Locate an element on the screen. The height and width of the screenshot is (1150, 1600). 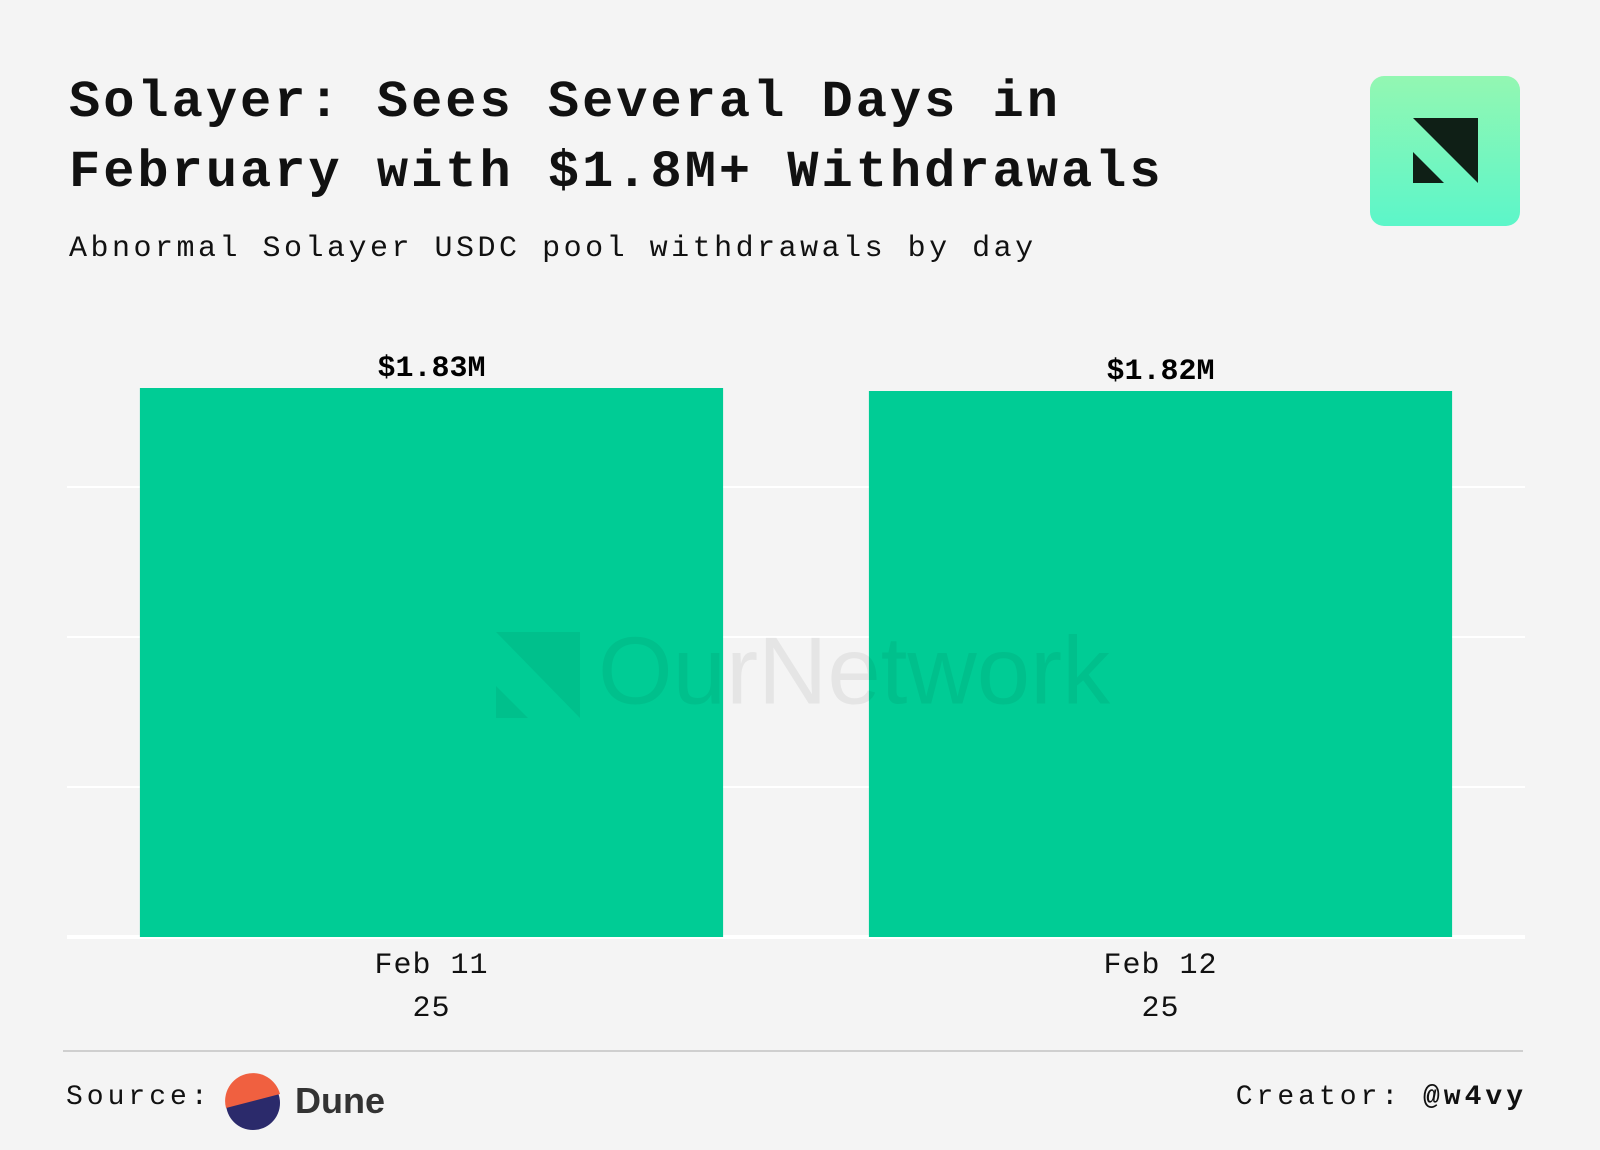
watermark: OurNetwork is located at coordinates (803, 670).